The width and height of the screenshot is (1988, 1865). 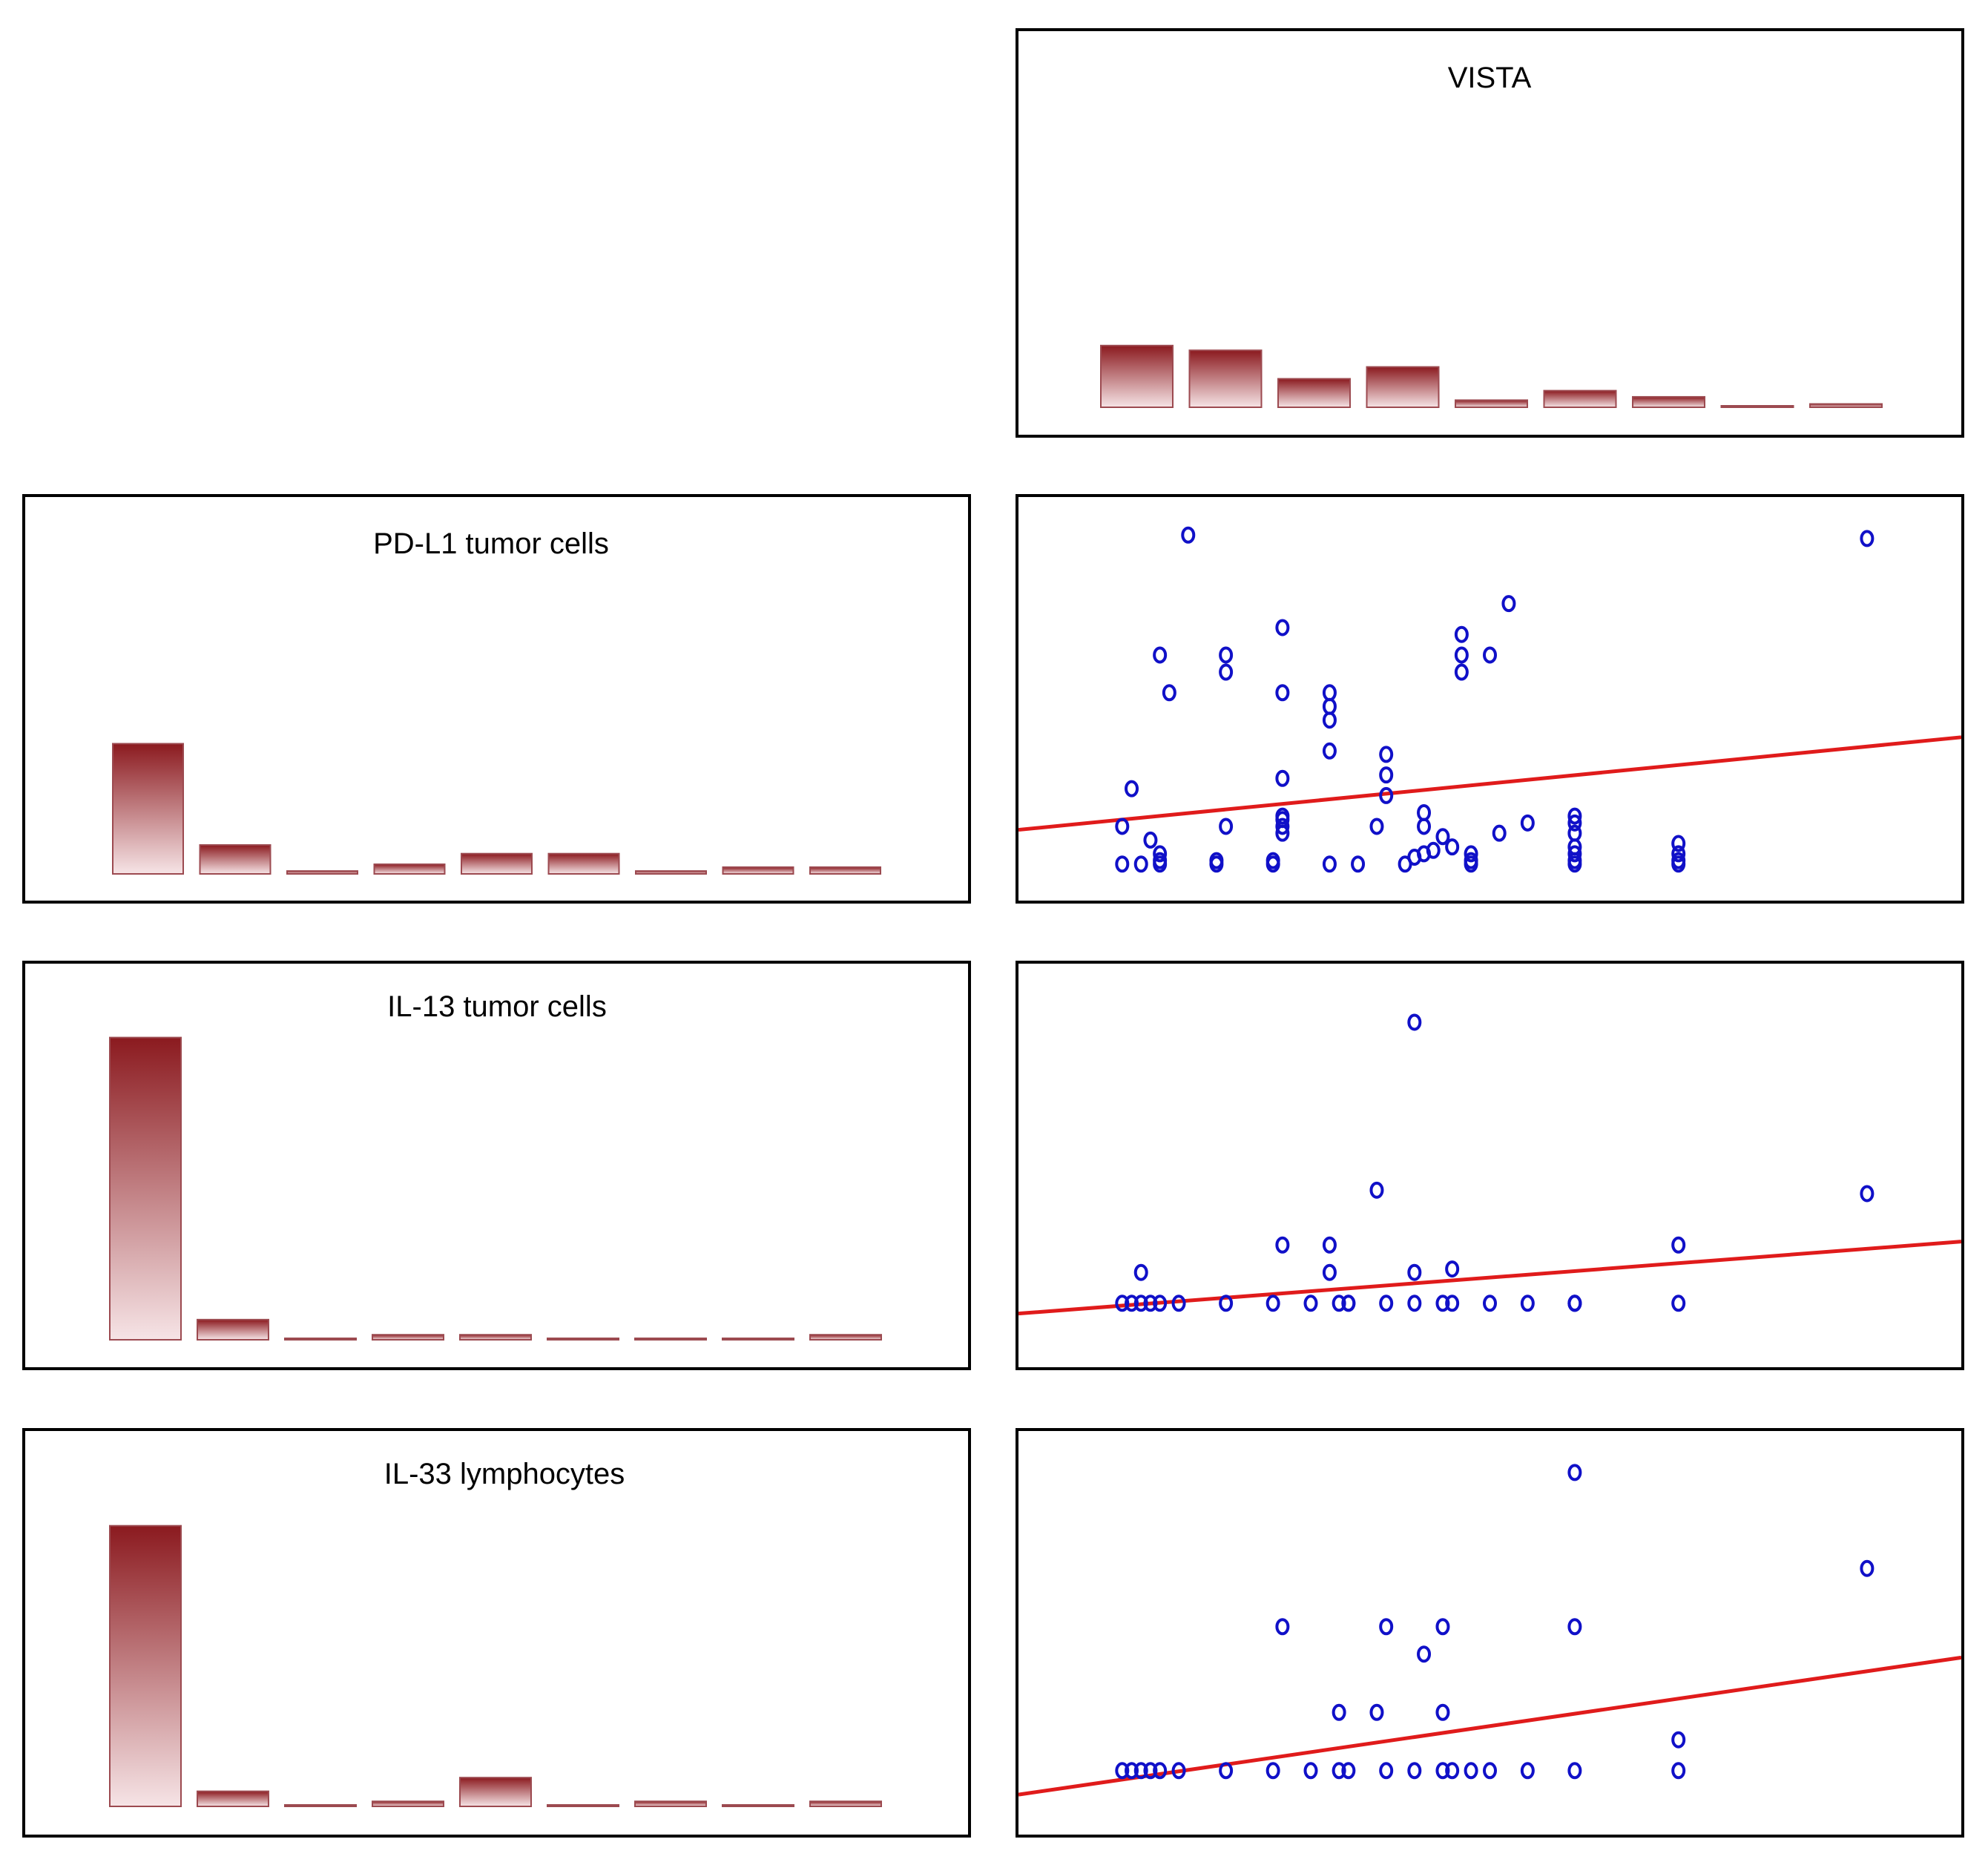 I want to click on il13-title: IL-13 tumor cells, so click(x=497, y=1006).